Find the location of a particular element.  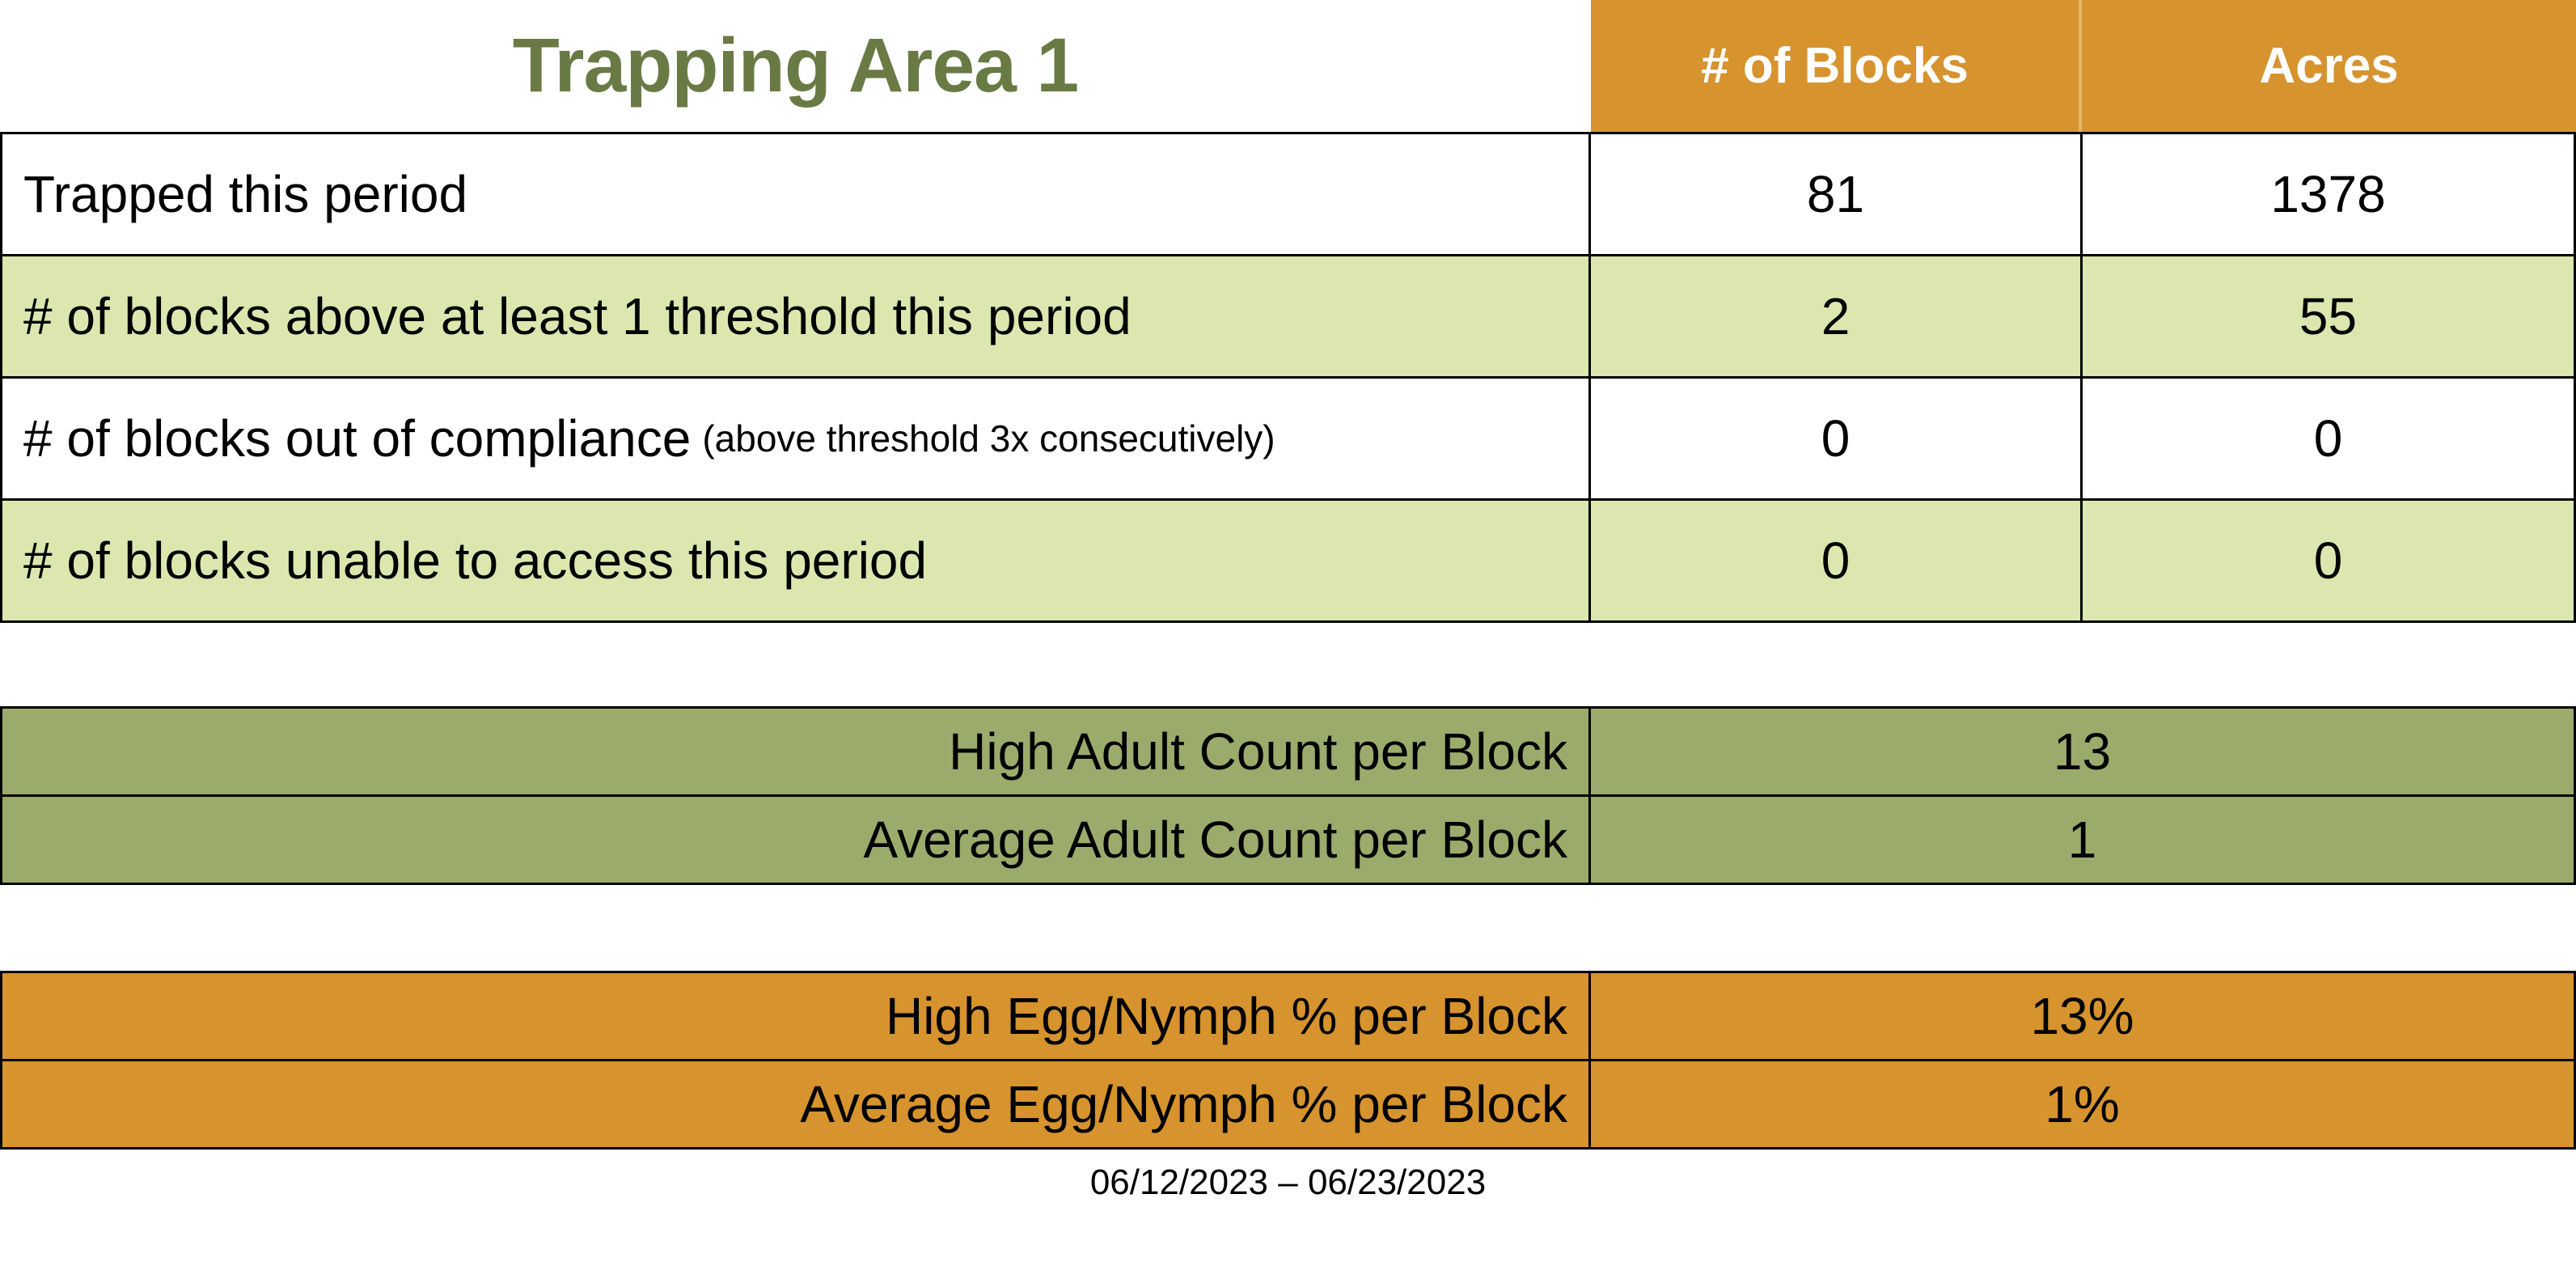

row-value: 13% is located at coordinates (2082, 1016).